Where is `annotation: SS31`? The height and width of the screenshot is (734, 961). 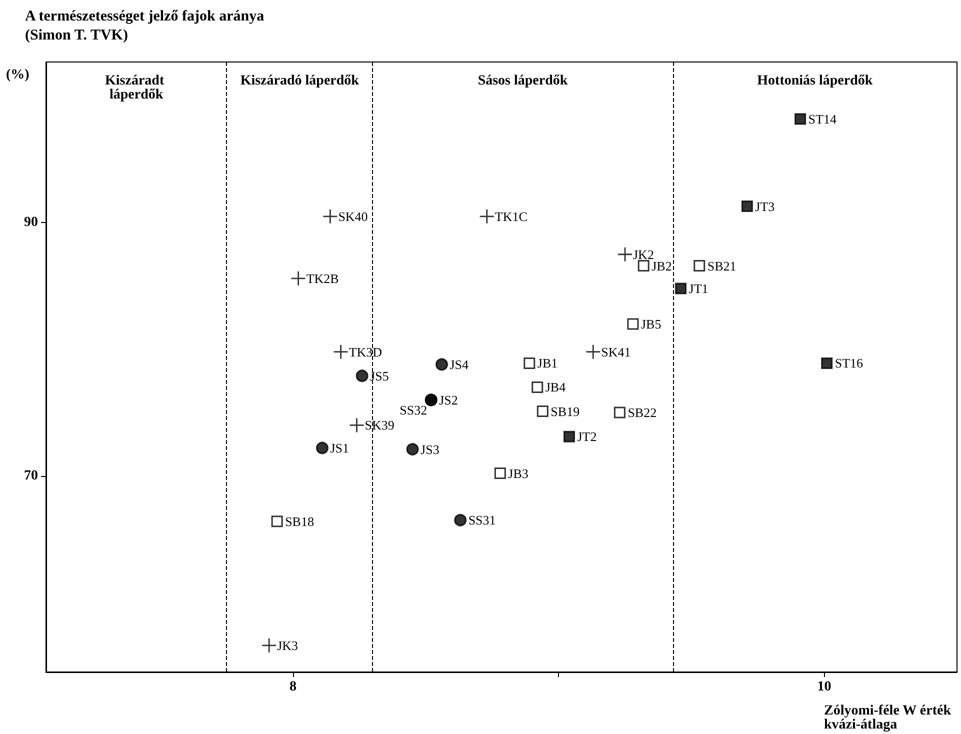
annotation: SS31 is located at coordinates (482, 520).